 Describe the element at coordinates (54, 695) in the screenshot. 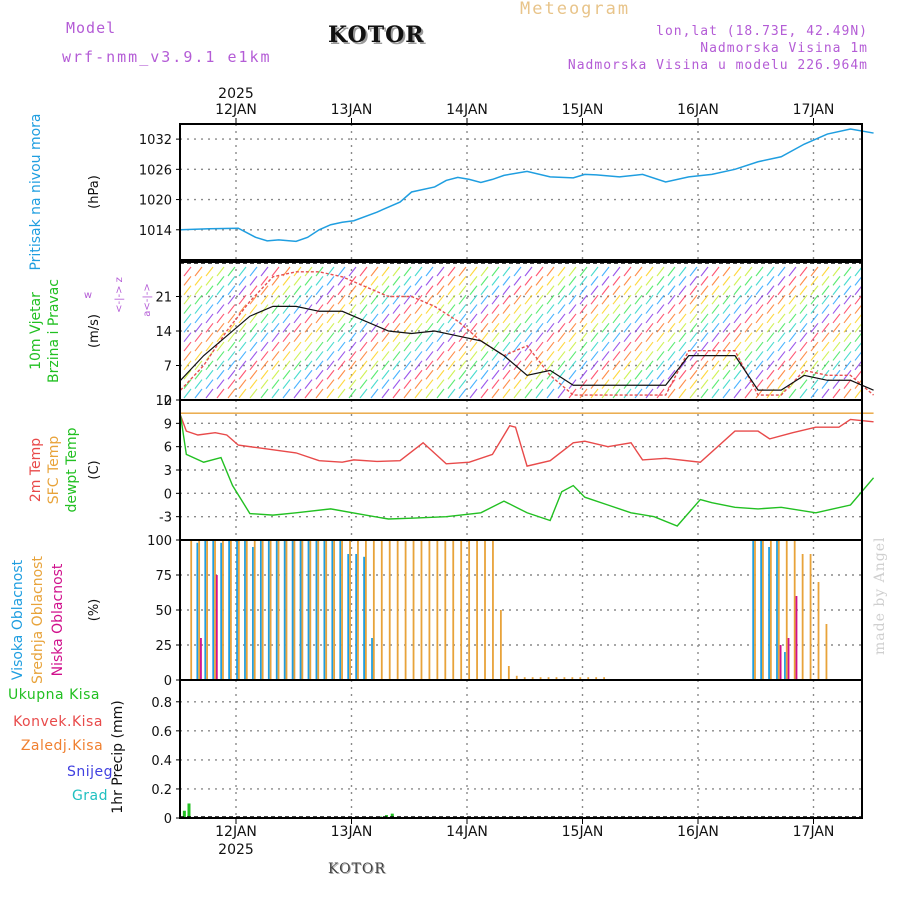

I see `precip-legend-item: Ukupna Kisa` at that location.